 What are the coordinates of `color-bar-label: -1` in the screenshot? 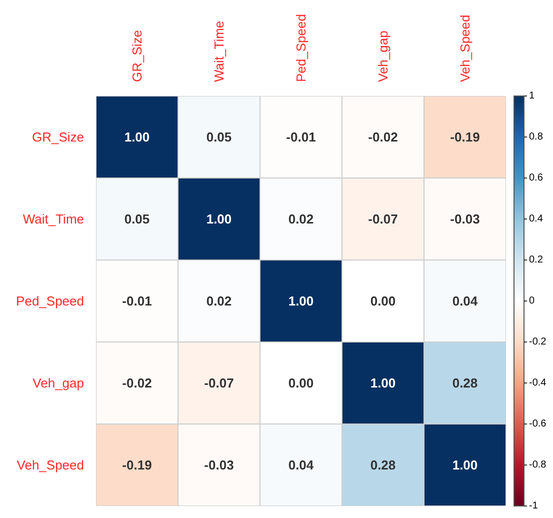 It's located at (533, 506).